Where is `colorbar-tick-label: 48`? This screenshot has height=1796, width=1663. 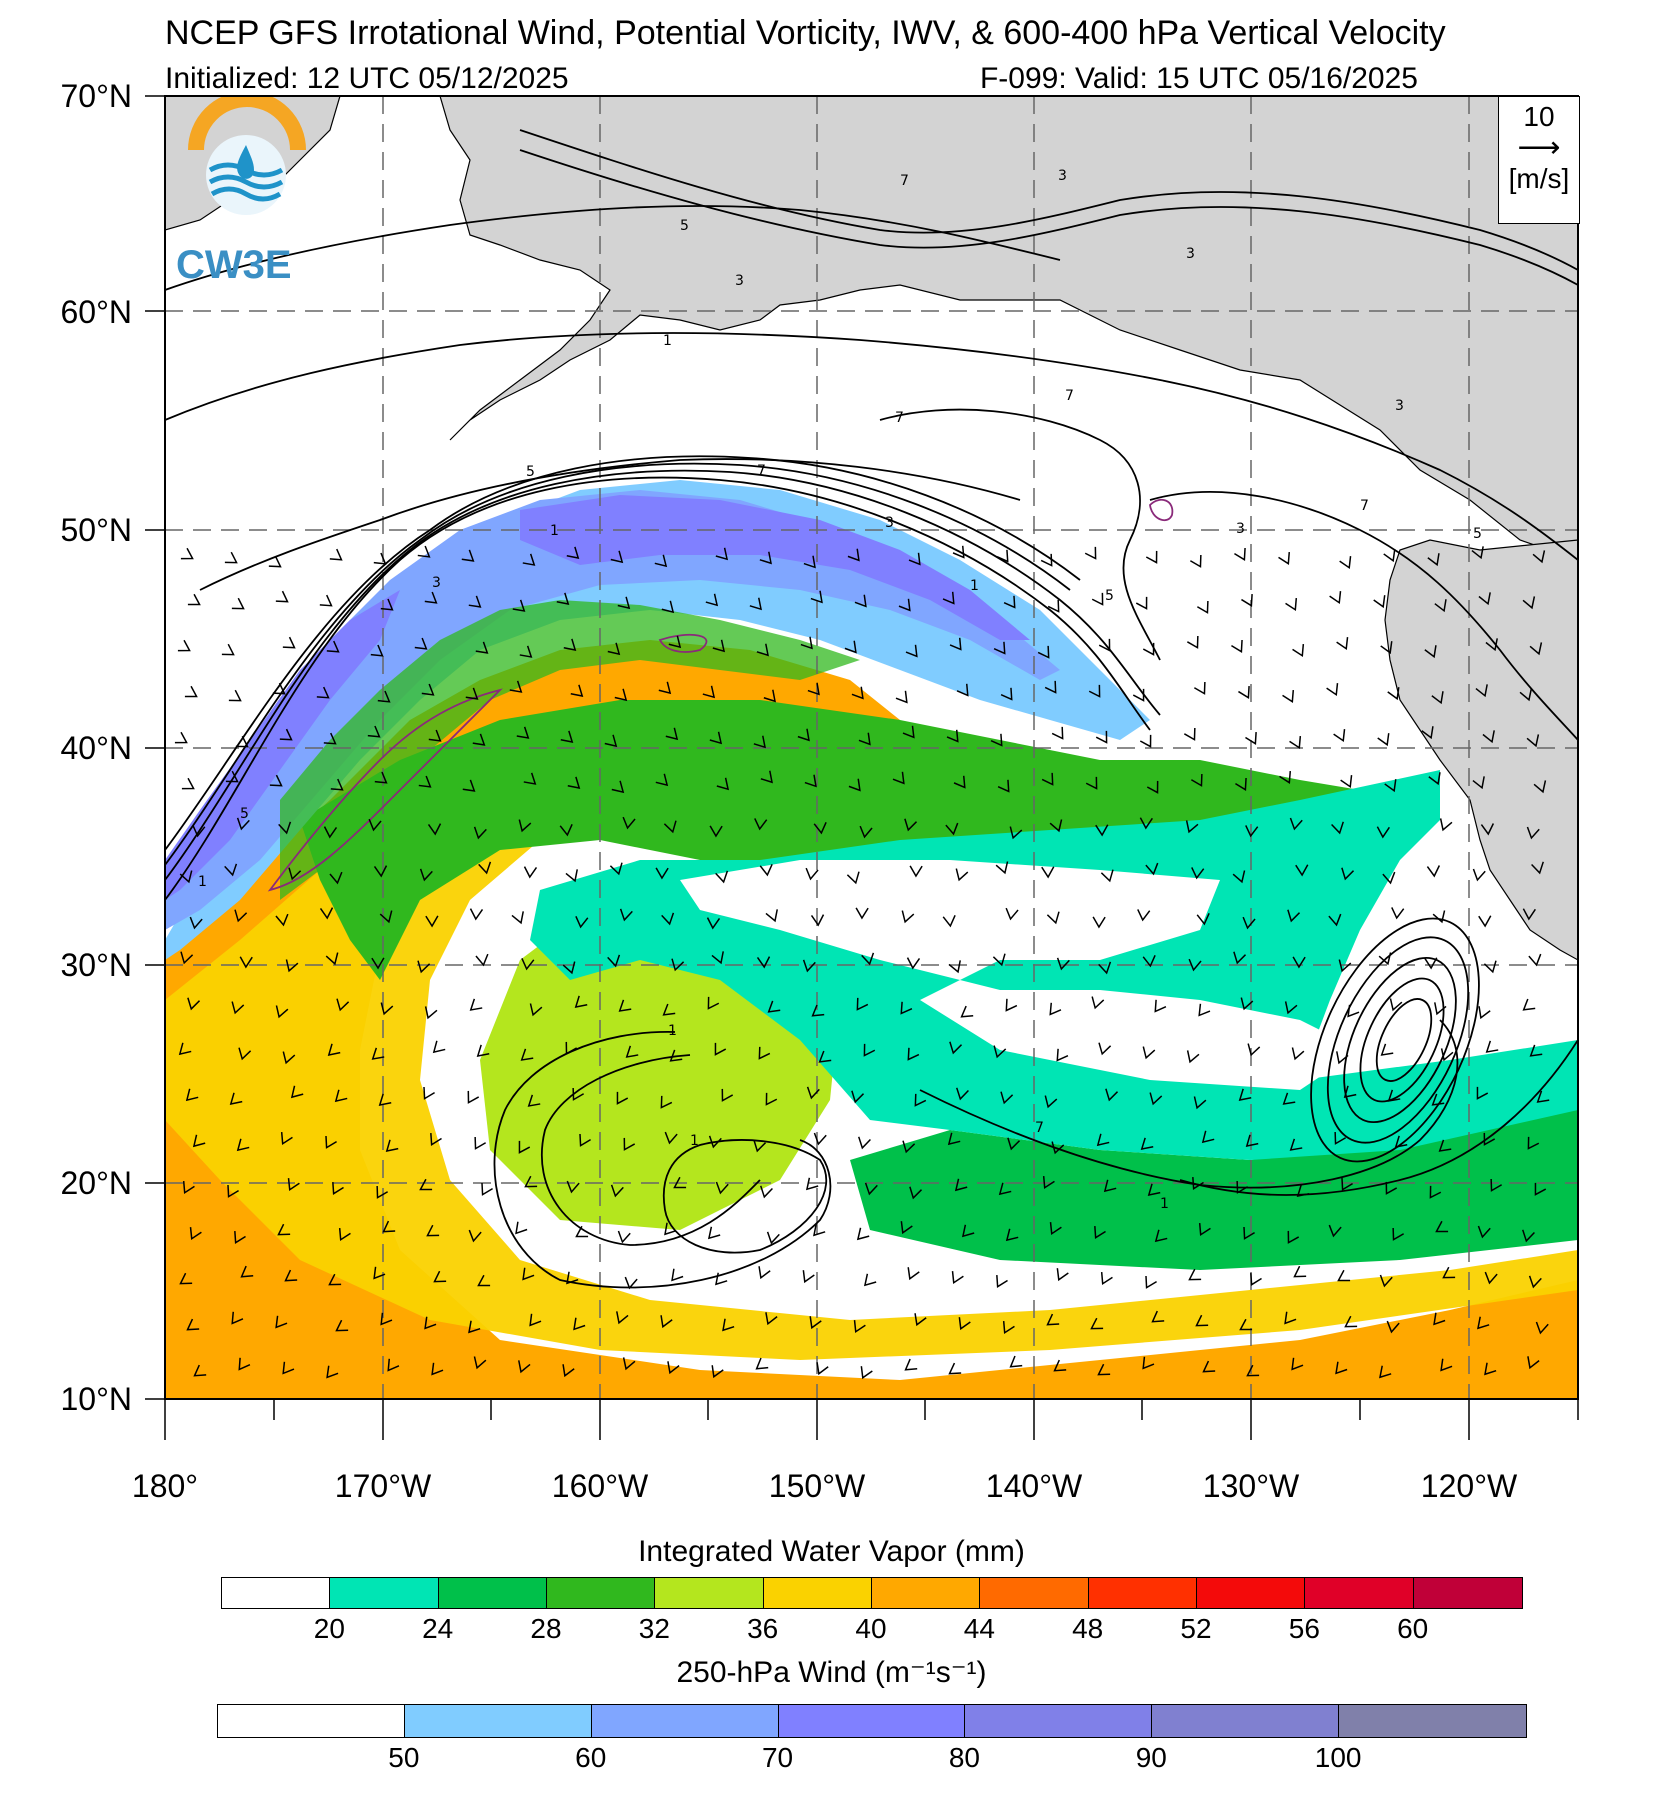
colorbar-tick-label: 48 is located at coordinates (1088, 1628).